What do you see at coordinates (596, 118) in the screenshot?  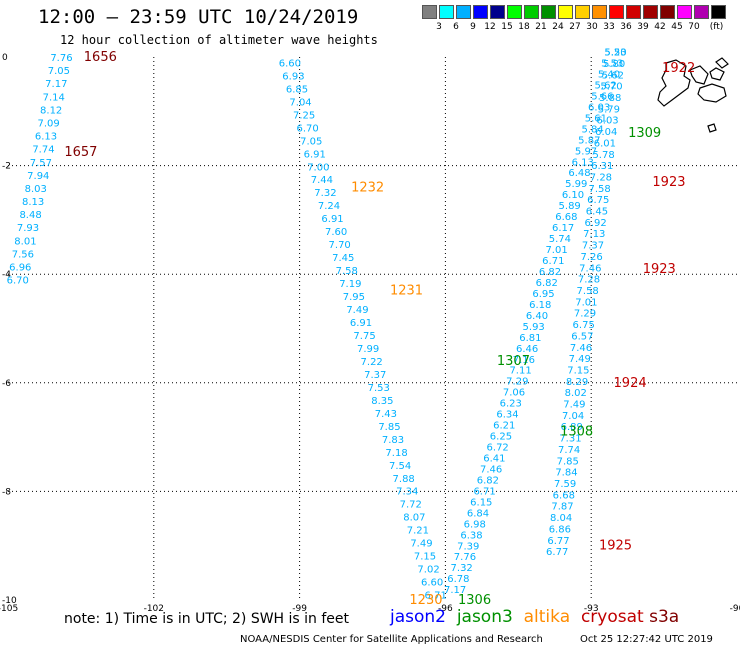 I see `wave-height-label: 5.61` at bounding box center [596, 118].